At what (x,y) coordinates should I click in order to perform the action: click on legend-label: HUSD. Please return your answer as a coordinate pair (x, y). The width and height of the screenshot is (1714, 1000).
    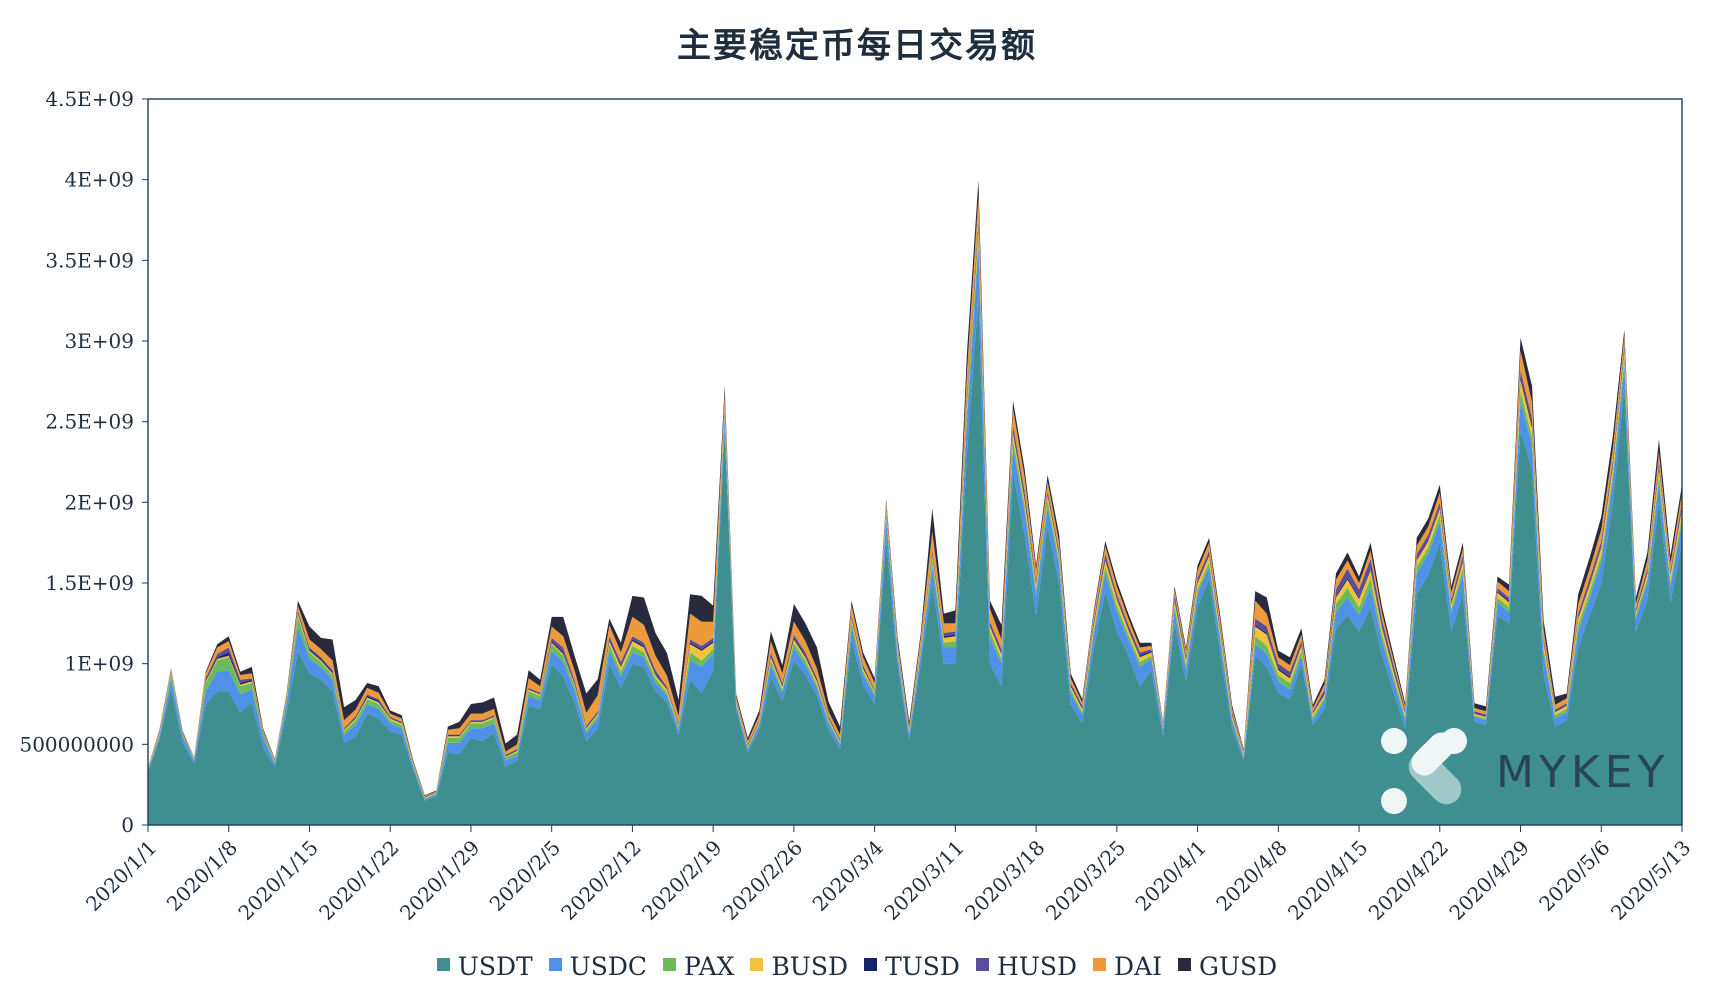
    Looking at the image, I should click on (1037, 966).